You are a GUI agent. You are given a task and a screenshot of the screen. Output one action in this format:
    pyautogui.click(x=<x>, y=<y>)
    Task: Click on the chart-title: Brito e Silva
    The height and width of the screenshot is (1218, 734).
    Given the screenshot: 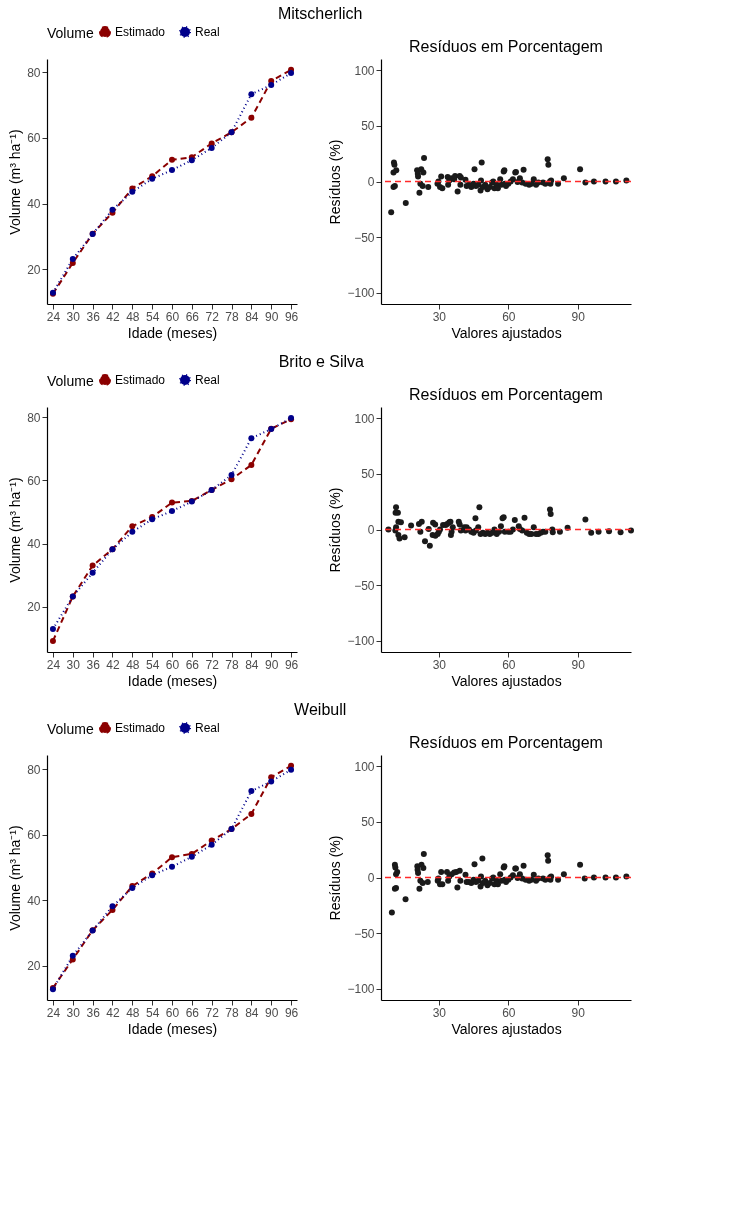 What is the action you would take?
    pyautogui.click(x=321, y=361)
    